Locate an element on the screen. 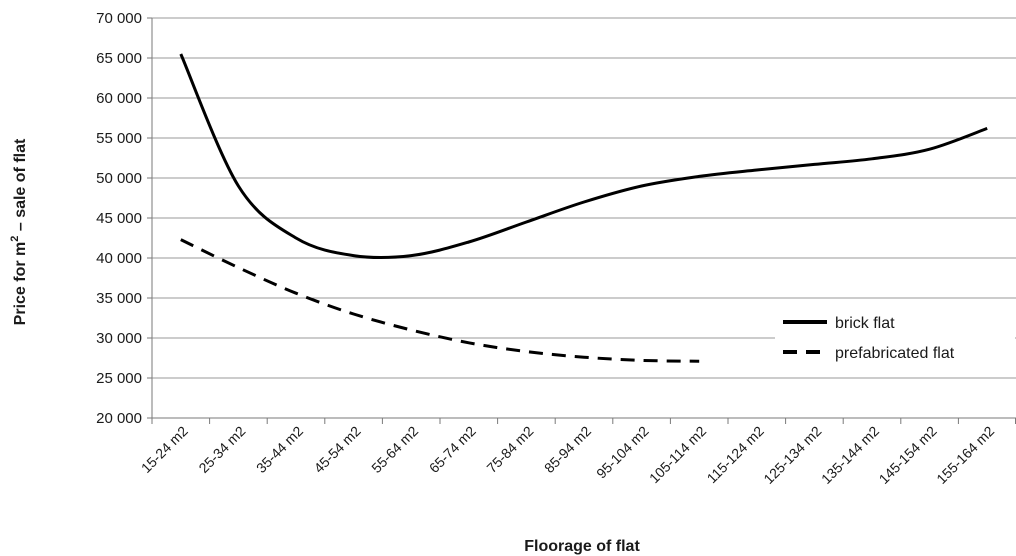 The image size is (1016, 556). legend: brick flat prefabricated flat is located at coordinates (895, 338).